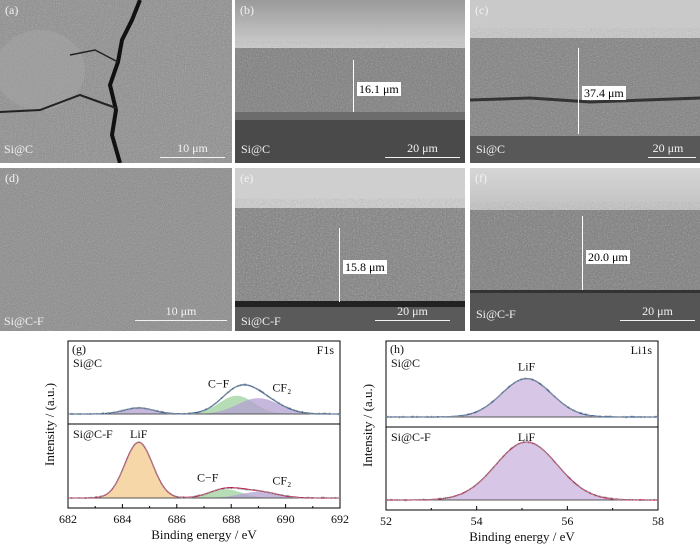 The width and height of the screenshot is (700, 550). I want to click on sem-image-f, so click(585, 249).